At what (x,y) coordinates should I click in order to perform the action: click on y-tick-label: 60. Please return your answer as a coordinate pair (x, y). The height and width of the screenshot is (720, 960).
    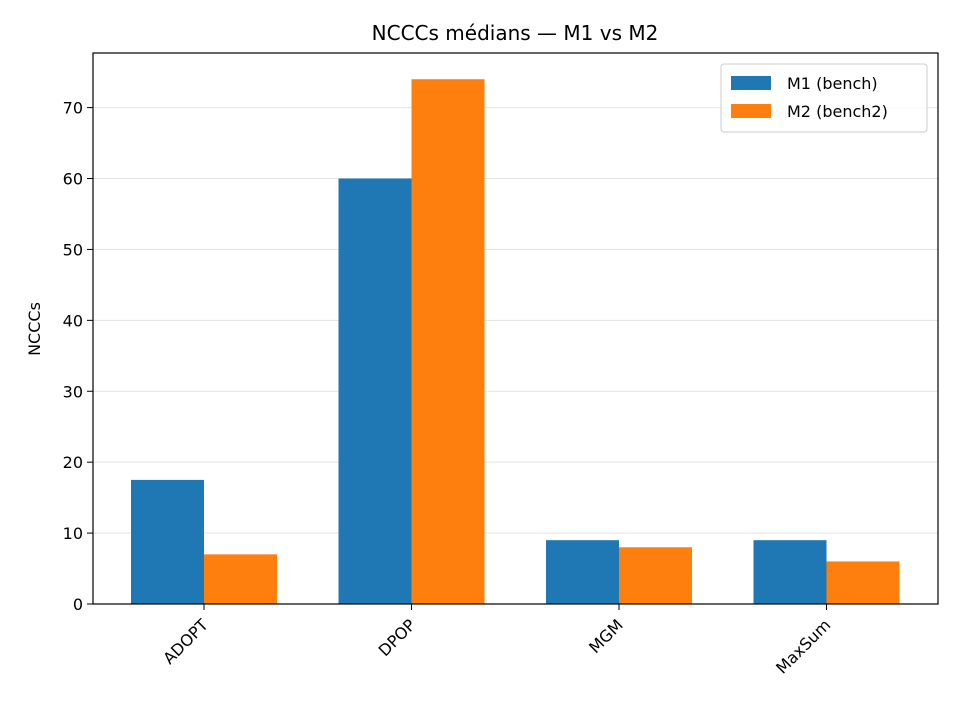
    Looking at the image, I should click on (73, 179).